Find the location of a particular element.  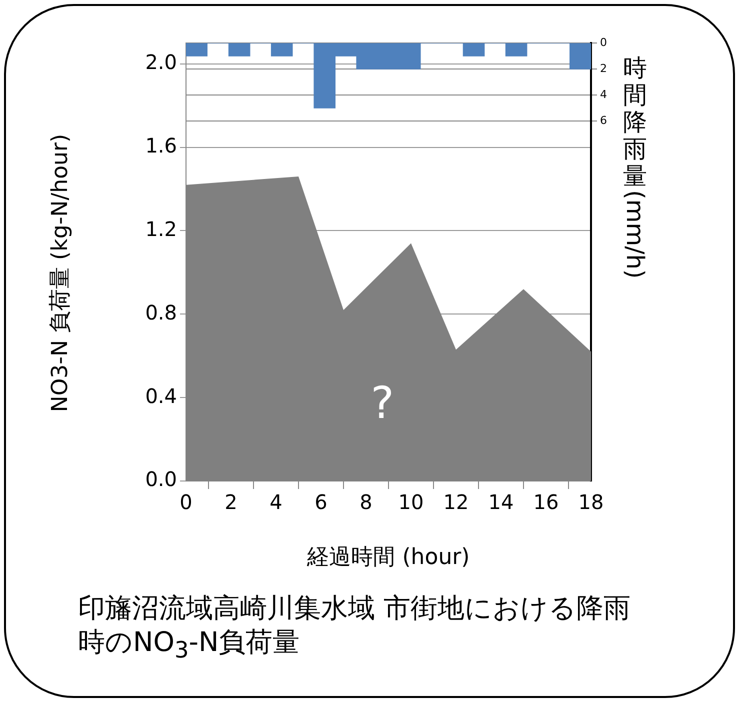

x-tick-label: 4 is located at coordinates (276, 502).